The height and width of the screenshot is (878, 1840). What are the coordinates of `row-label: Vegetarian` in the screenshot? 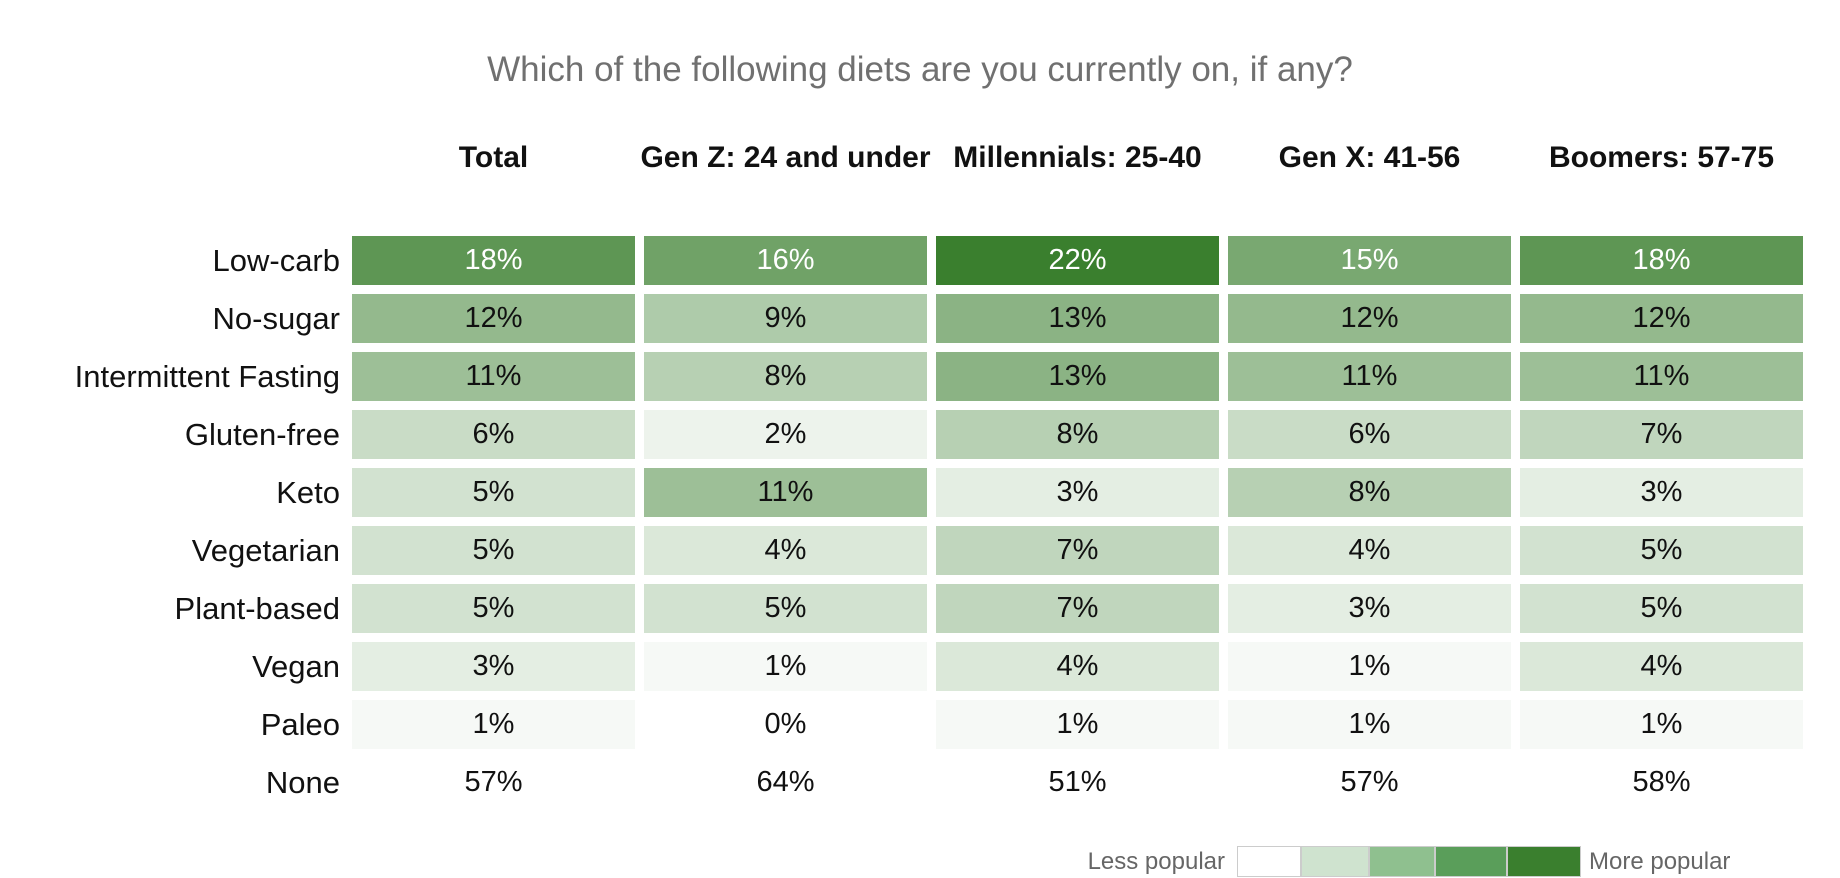 It's located at (265, 550).